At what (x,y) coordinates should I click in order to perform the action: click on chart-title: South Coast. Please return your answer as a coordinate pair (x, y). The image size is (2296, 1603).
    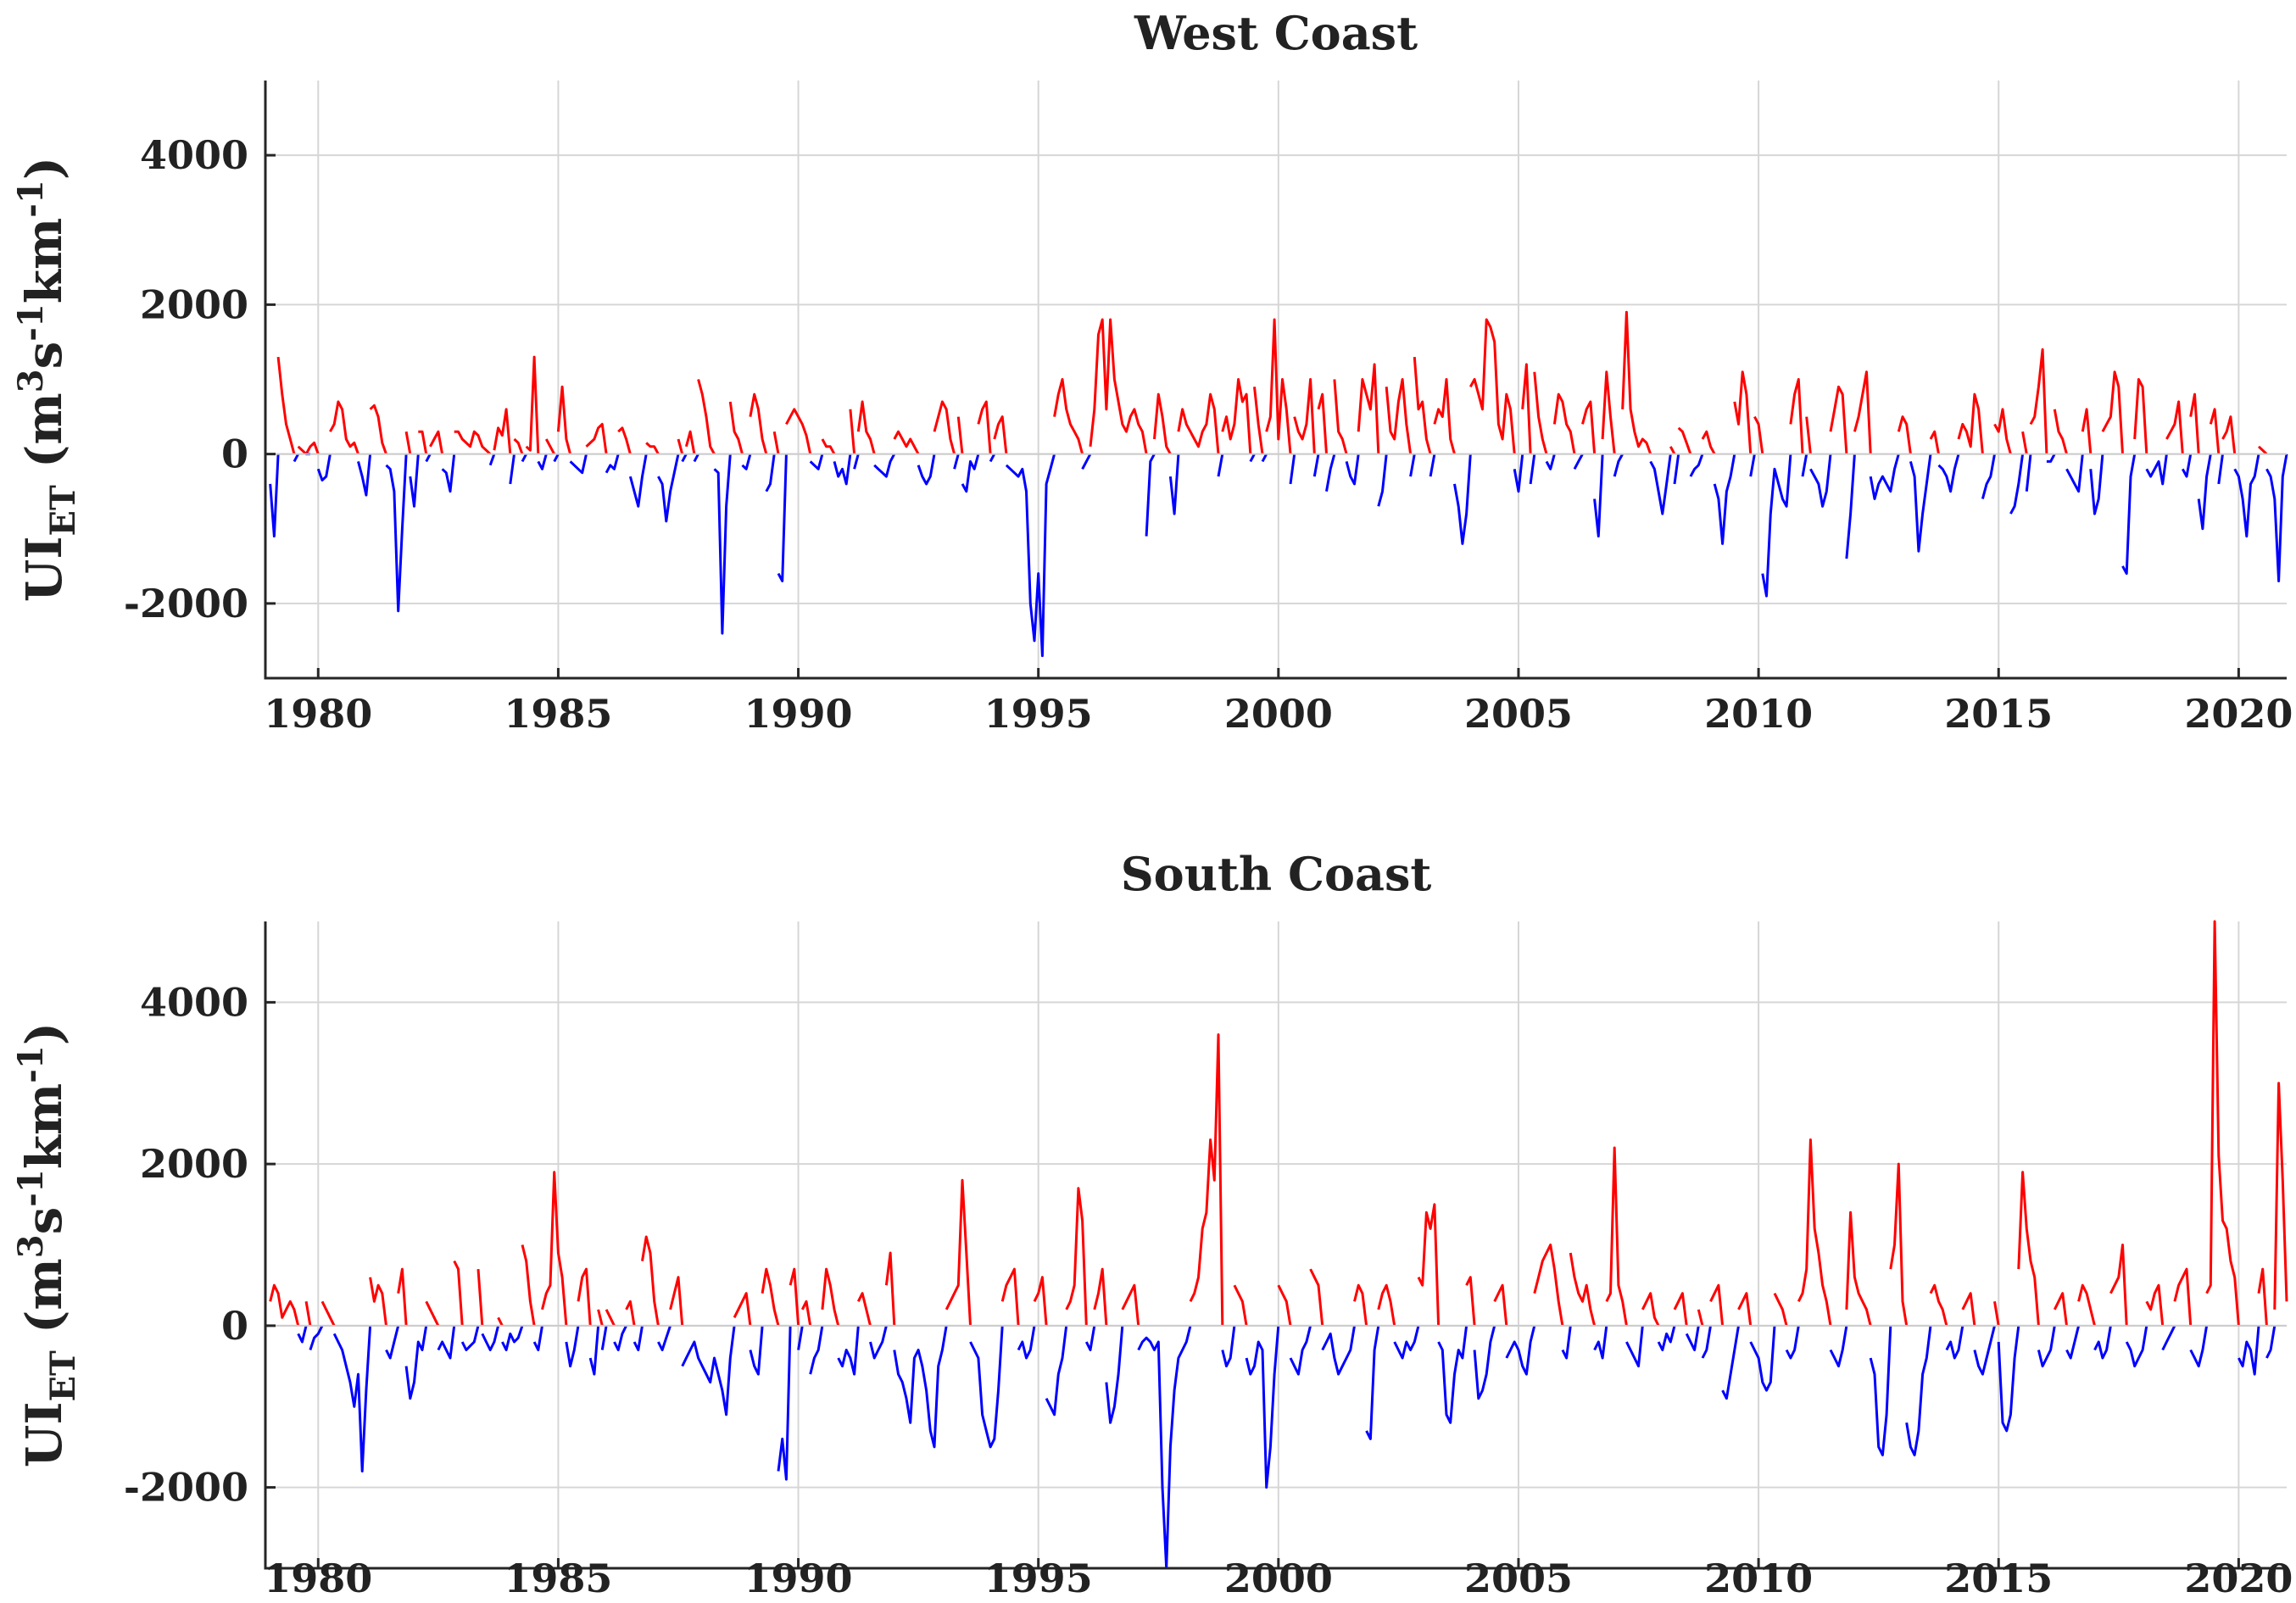
    Looking at the image, I should click on (1276, 874).